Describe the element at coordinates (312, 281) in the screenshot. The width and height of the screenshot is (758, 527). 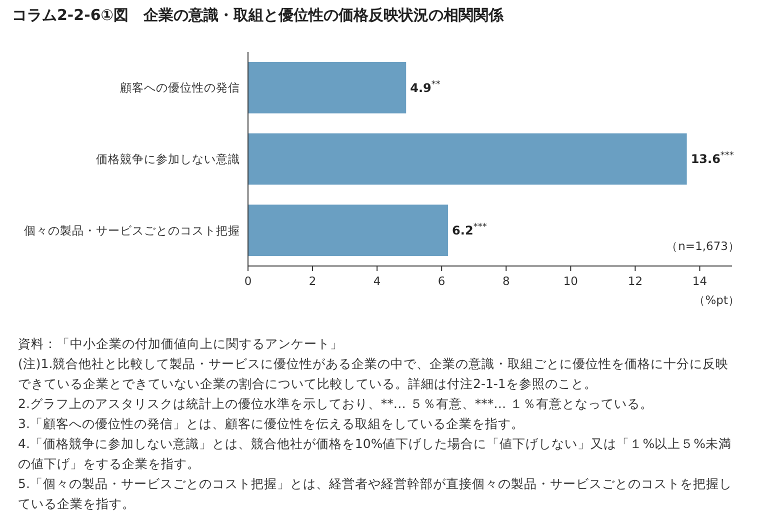
I see `x-tick-label: 2` at that location.